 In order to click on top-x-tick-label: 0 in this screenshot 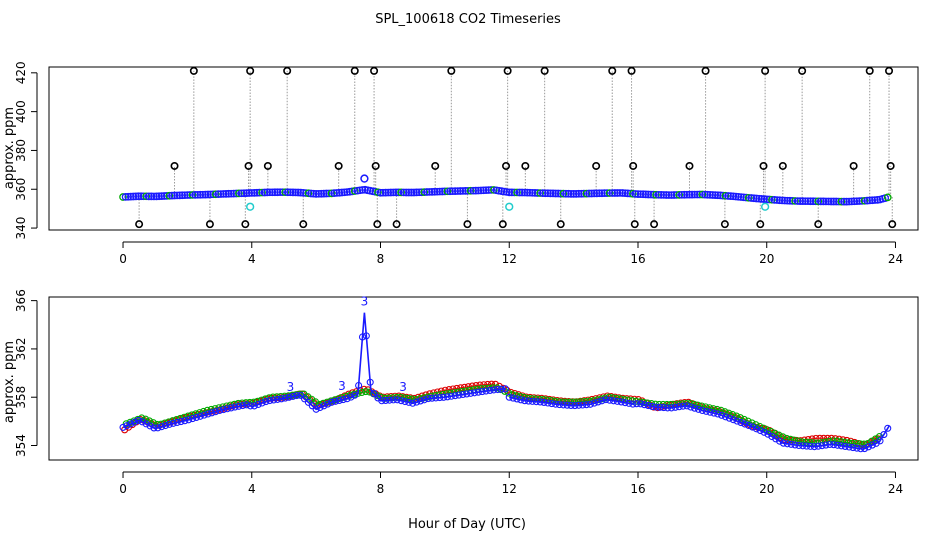, I will do `click(123, 259)`.